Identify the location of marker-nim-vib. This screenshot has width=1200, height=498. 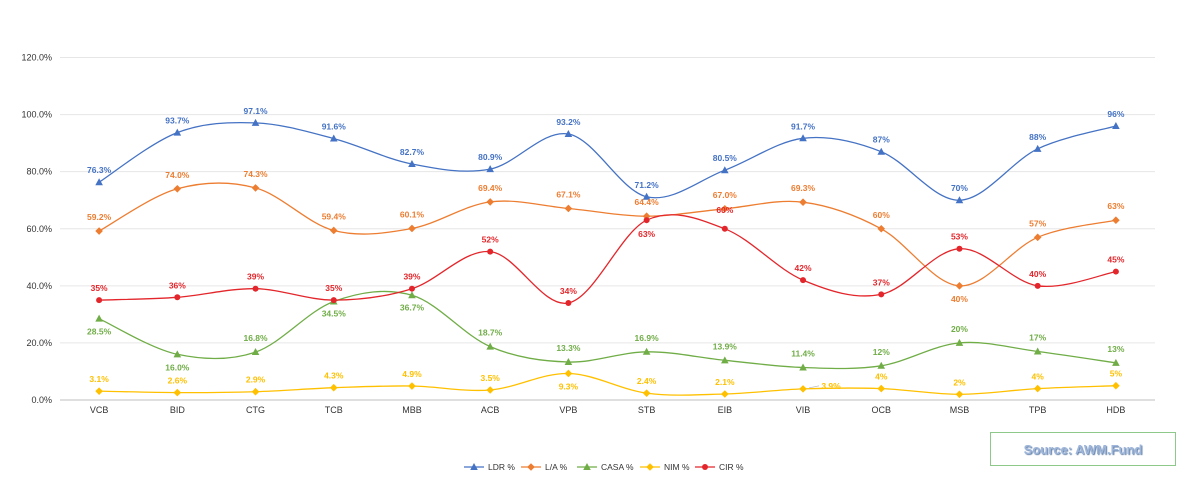
(803, 389).